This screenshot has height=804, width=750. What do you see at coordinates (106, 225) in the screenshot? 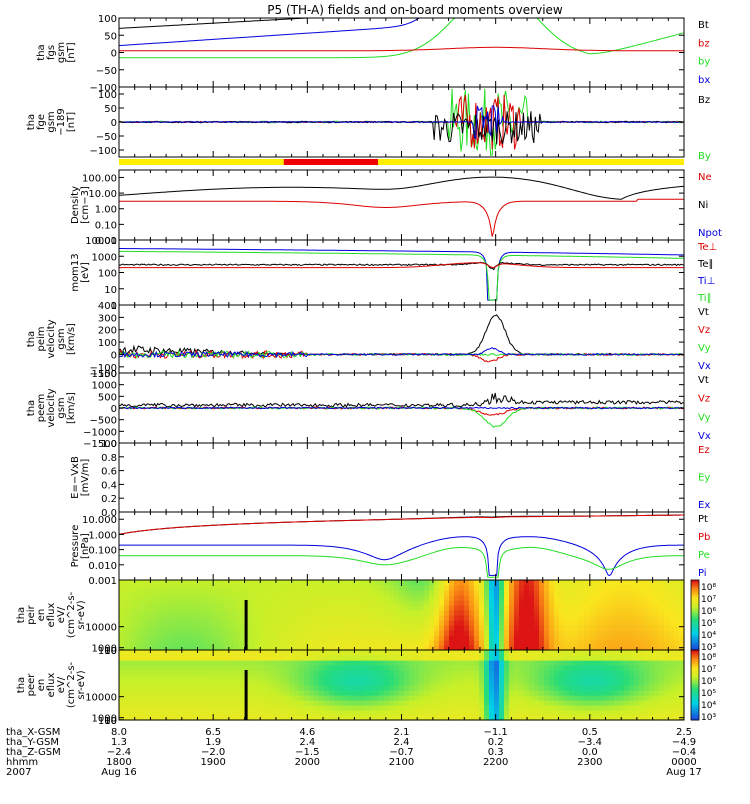
I see `y-tick-label: 0.10` at bounding box center [106, 225].